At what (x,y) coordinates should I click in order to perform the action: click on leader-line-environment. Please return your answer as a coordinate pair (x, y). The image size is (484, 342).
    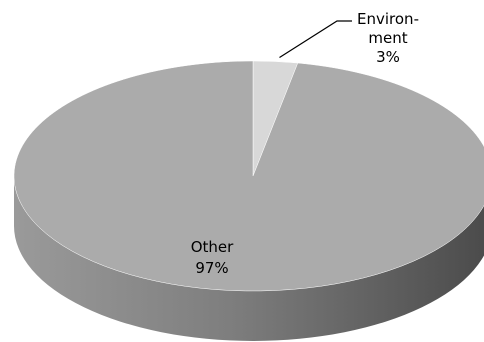
    Looking at the image, I should click on (315, 39).